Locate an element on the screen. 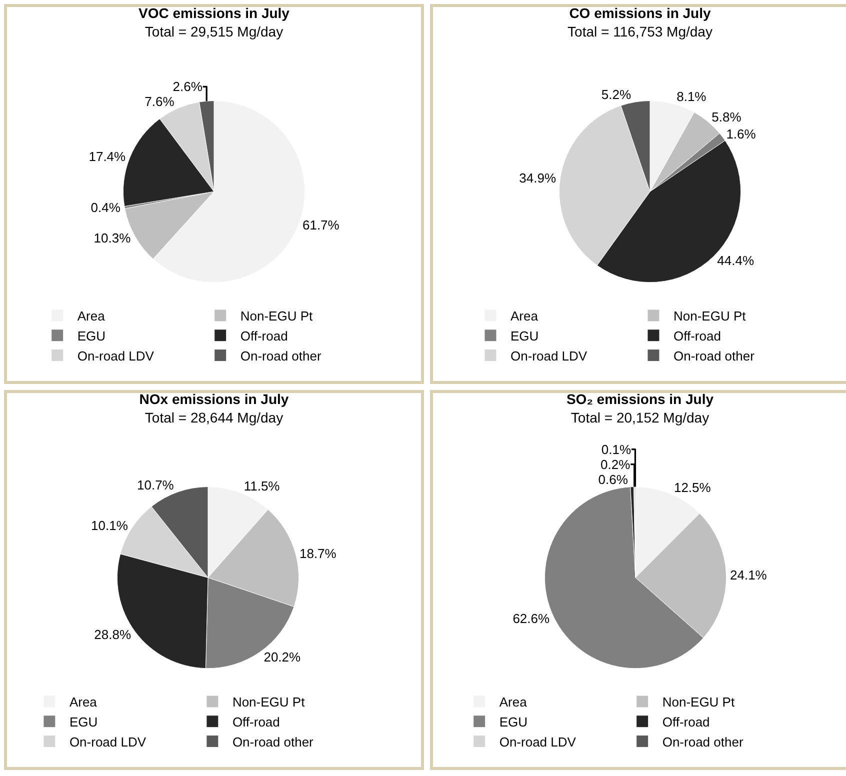  data-label: 2.6% is located at coordinates (187, 86).